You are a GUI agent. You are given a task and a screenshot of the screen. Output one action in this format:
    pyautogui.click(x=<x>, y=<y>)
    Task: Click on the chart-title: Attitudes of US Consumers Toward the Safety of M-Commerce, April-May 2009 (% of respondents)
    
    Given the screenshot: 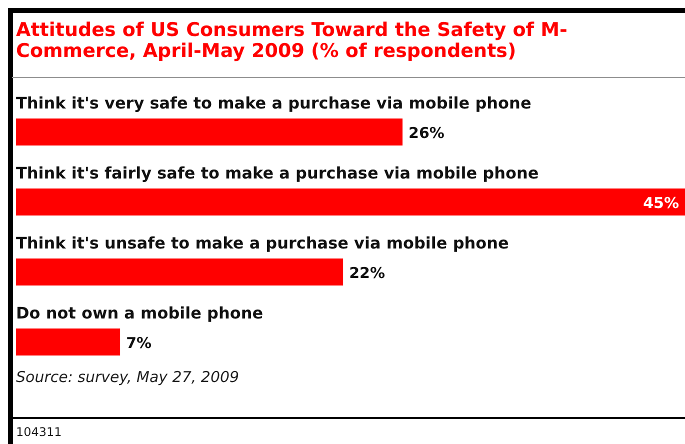 What is the action you would take?
    pyautogui.click(x=292, y=40)
    